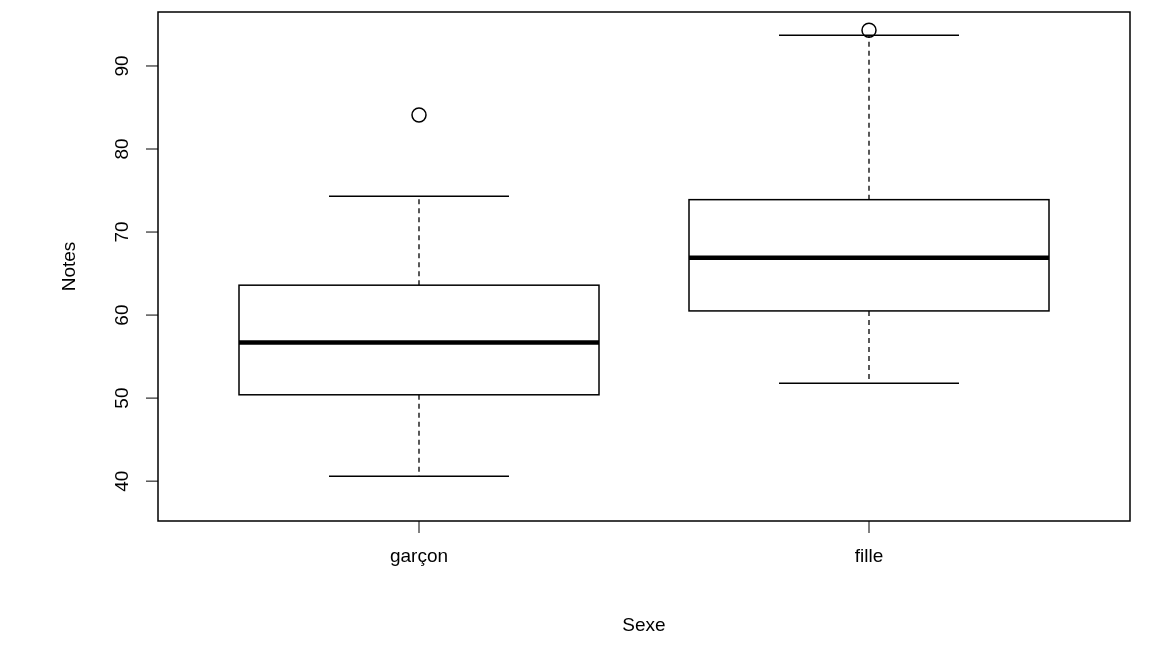 This screenshot has width=1158, height=671. Describe the element at coordinates (122, 232) in the screenshot. I see `y-tick-label: 70` at that location.